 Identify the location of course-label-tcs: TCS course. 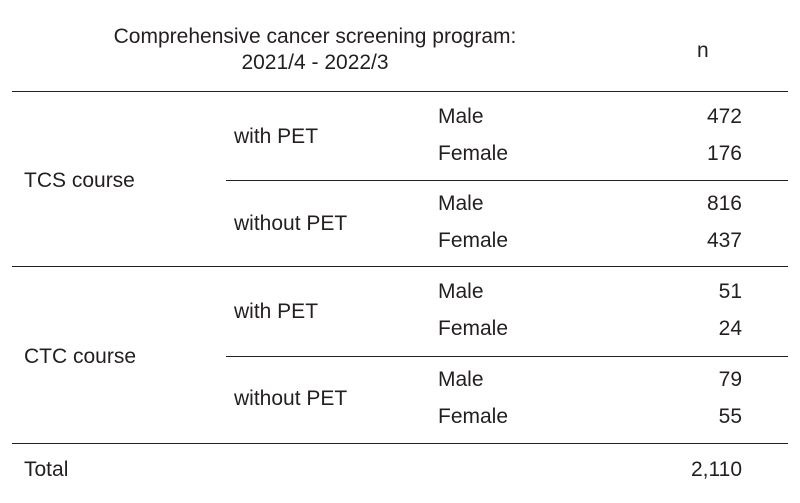
(79, 180).